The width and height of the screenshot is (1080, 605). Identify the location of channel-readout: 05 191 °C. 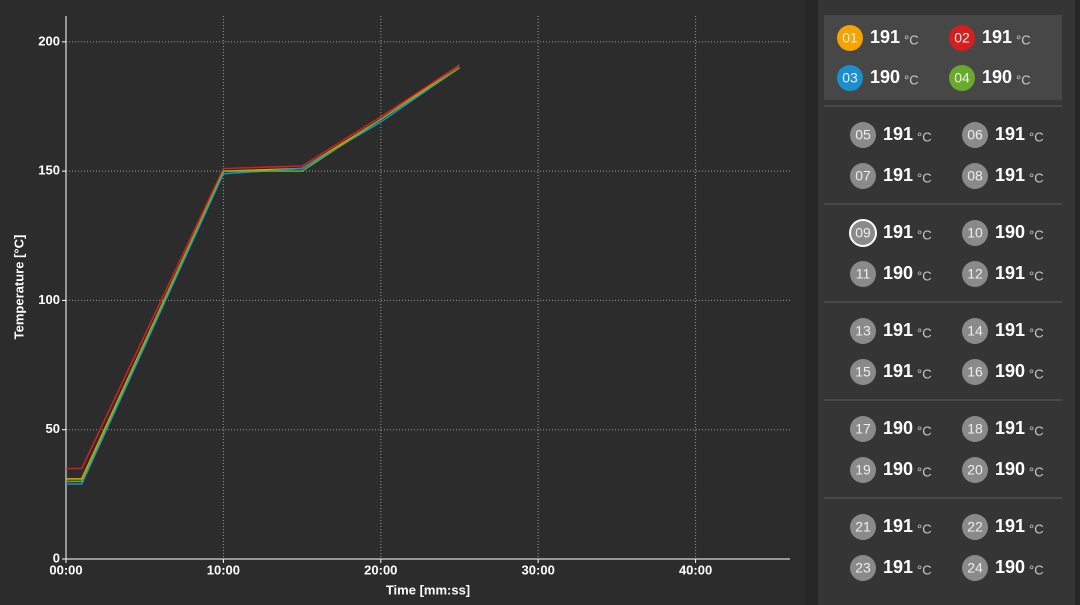
(891, 135).